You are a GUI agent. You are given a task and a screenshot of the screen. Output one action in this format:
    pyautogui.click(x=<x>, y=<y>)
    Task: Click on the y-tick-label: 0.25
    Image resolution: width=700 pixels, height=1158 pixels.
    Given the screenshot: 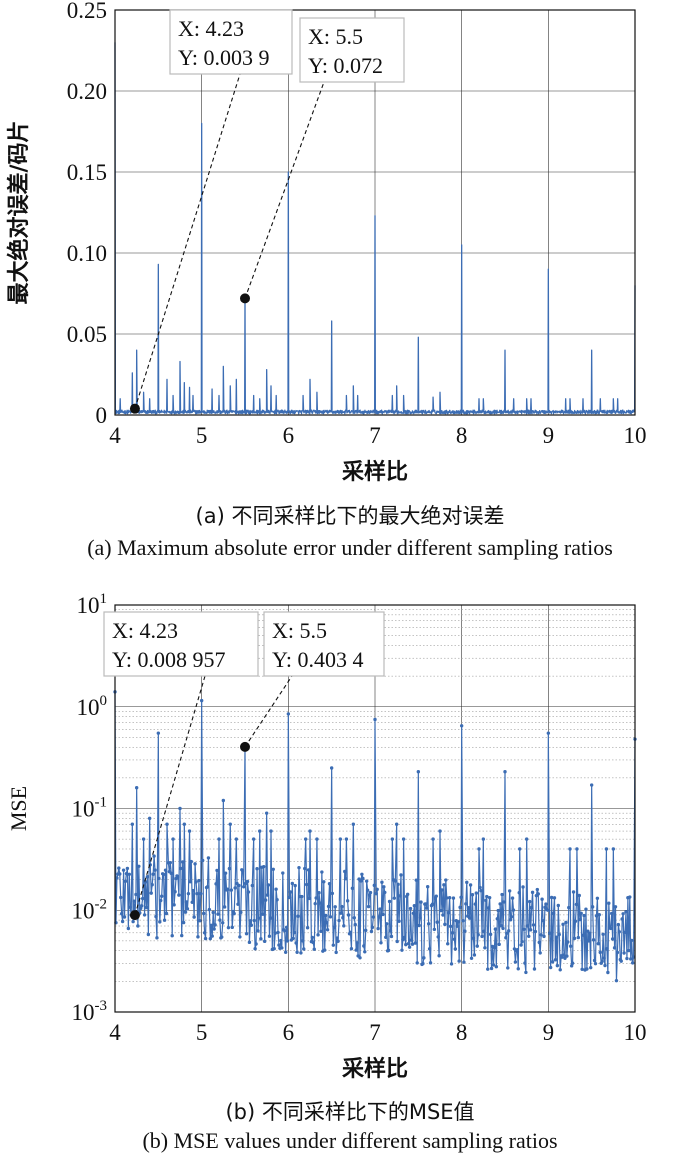 What is the action you would take?
    pyautogui.click(x=87, y=11)
    